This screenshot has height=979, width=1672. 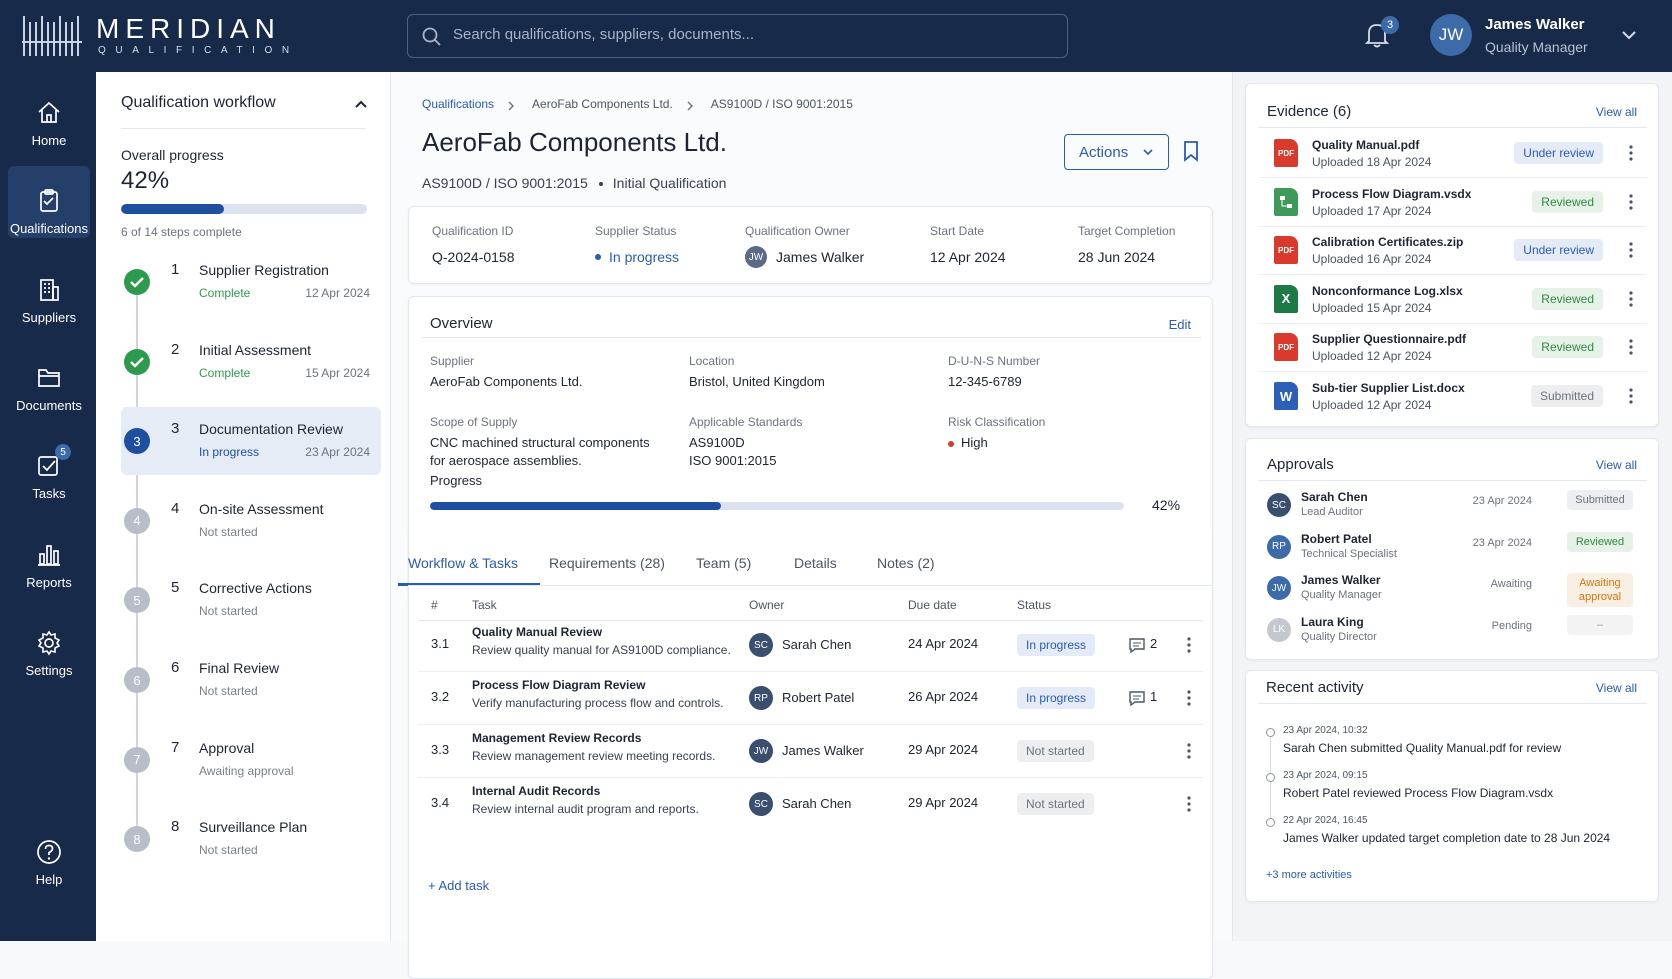 What do you see at coordinates (1034, 605) in the screenshot?
I see `column-header: Status` at bounding box center [1034, 605].